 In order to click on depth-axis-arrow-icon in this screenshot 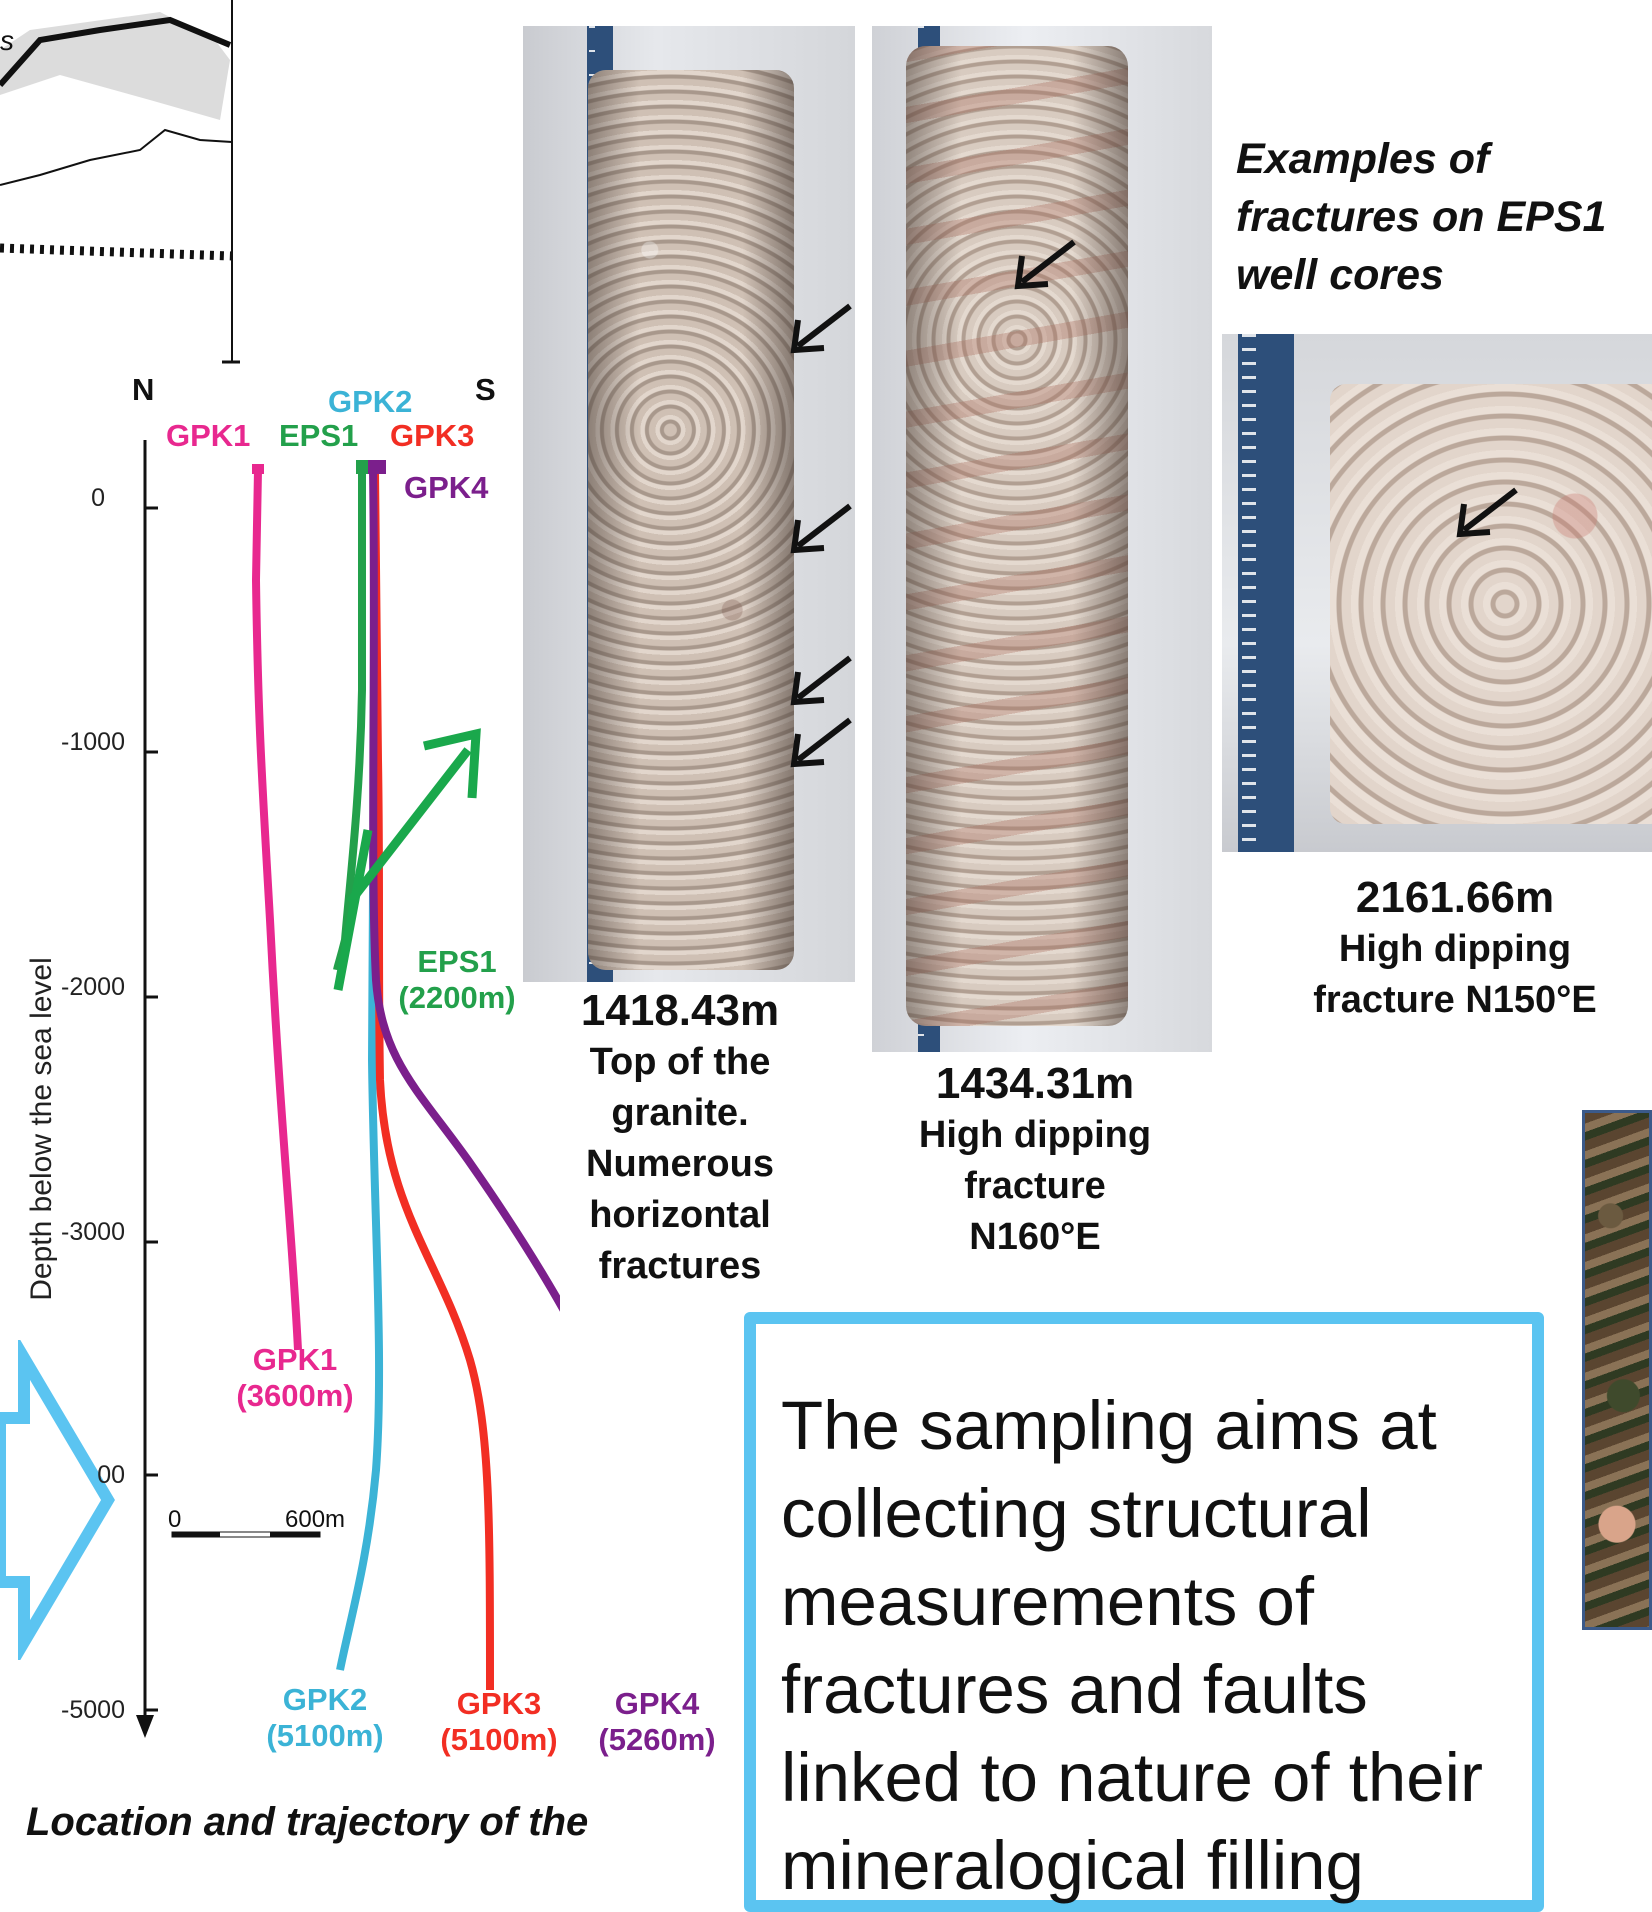, I will do `click(145, 1726)`.